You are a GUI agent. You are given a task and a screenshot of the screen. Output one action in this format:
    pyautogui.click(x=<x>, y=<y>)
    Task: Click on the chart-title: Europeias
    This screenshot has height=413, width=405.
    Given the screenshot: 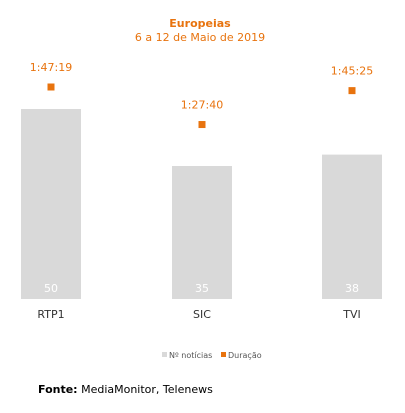 What is the action you would take?
    pyautogui.click(x=200, y=23)
    